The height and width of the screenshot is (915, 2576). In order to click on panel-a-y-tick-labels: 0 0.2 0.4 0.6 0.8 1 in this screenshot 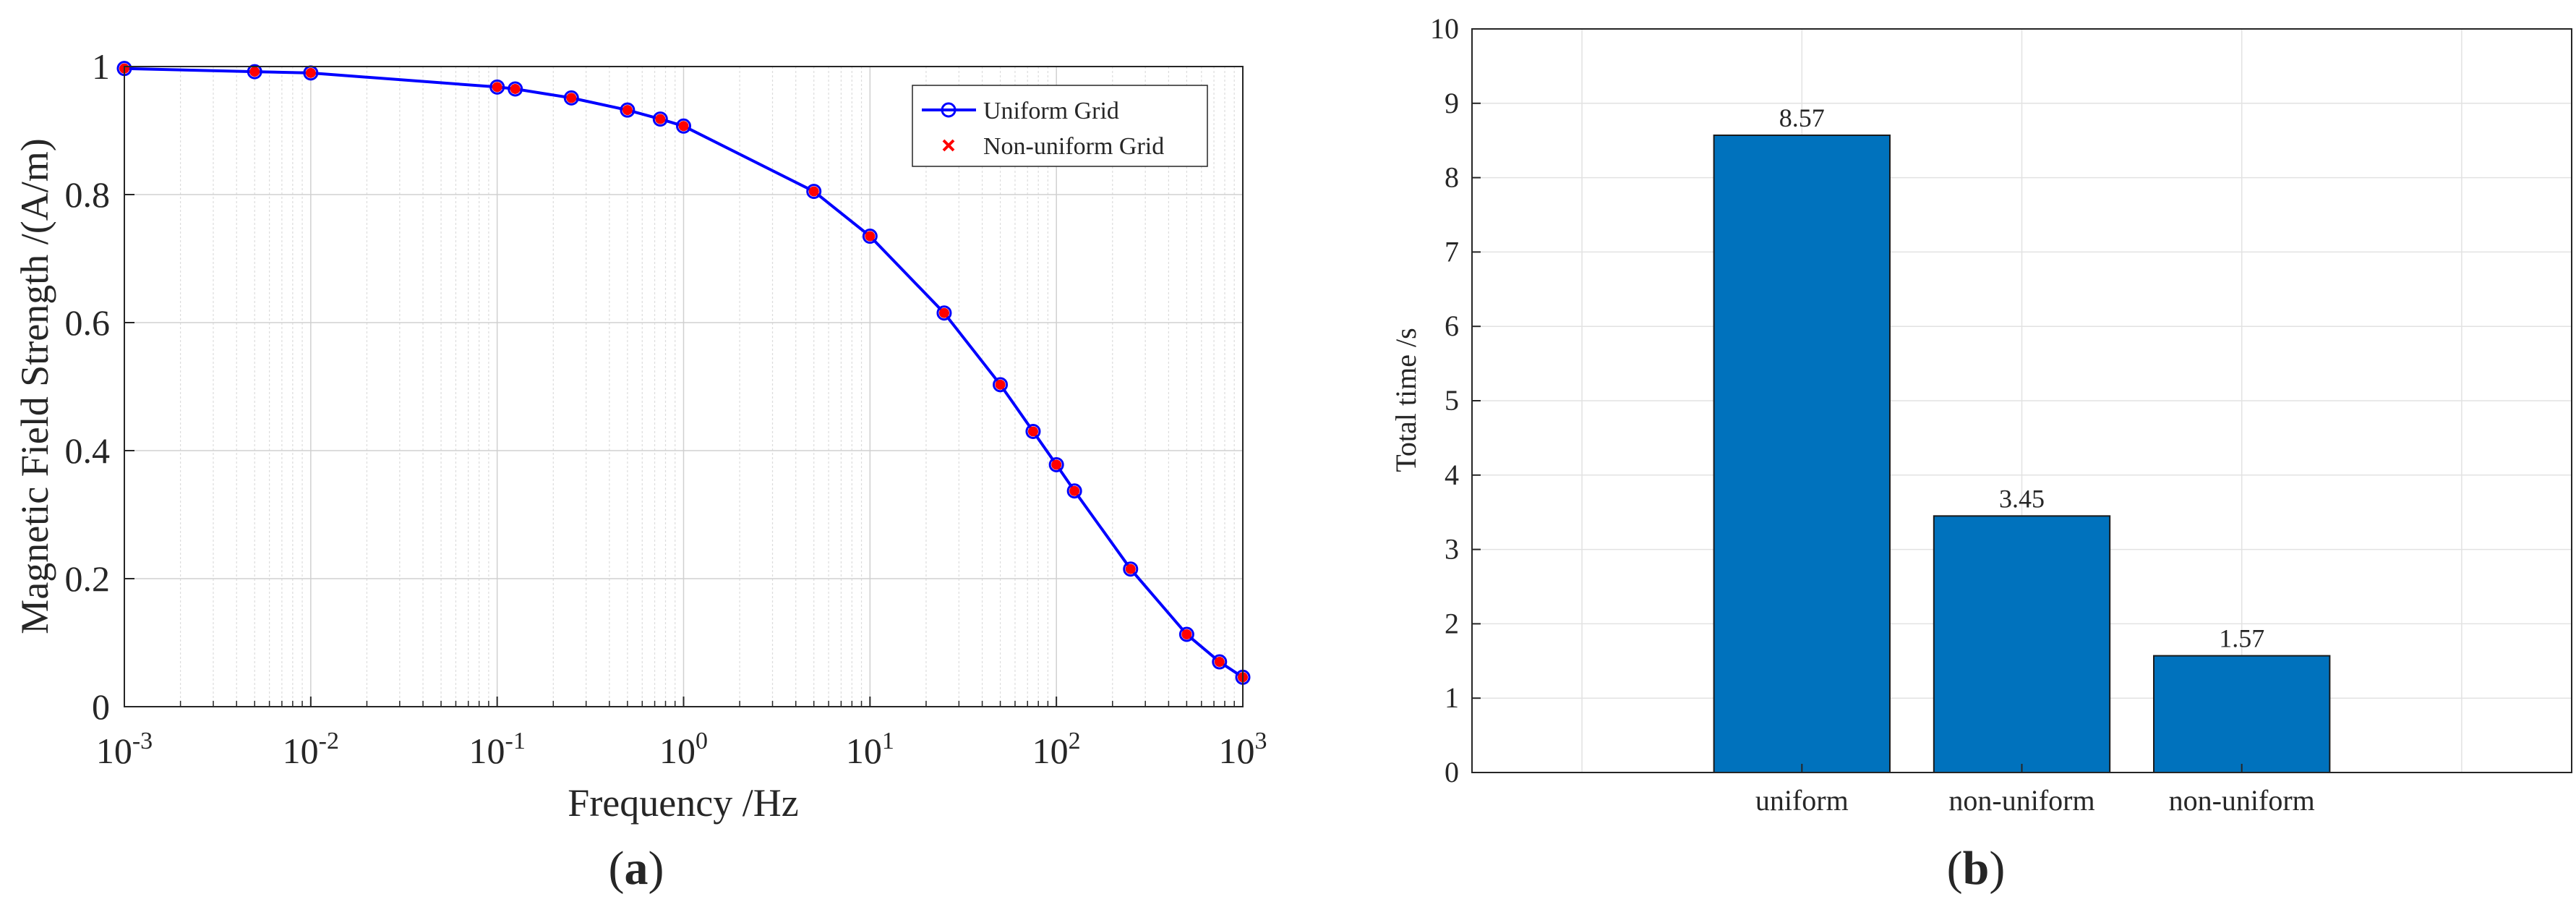, I will do `click(88, 386)`.